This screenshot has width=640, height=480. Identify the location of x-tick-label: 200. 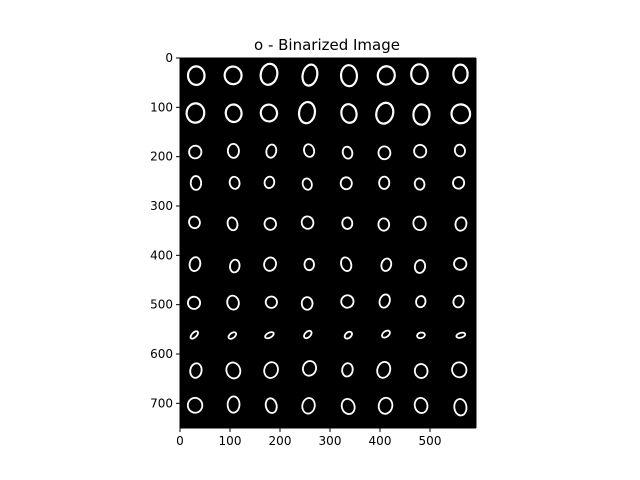
(280, 441).